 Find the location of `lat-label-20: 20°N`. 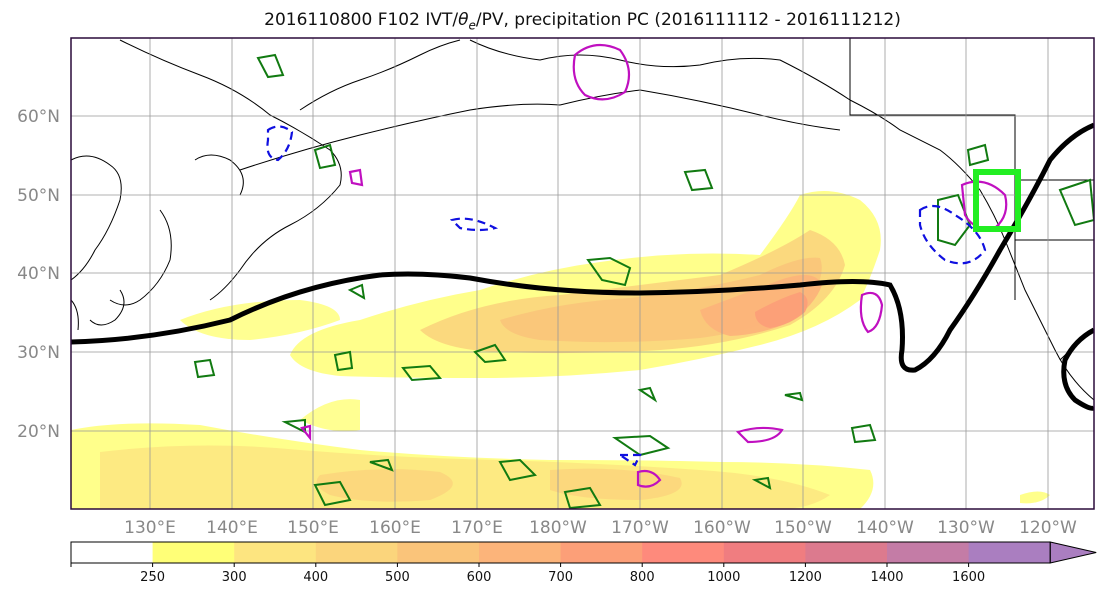

lat-label-20: 20°N is located at coordinates (38, 432).